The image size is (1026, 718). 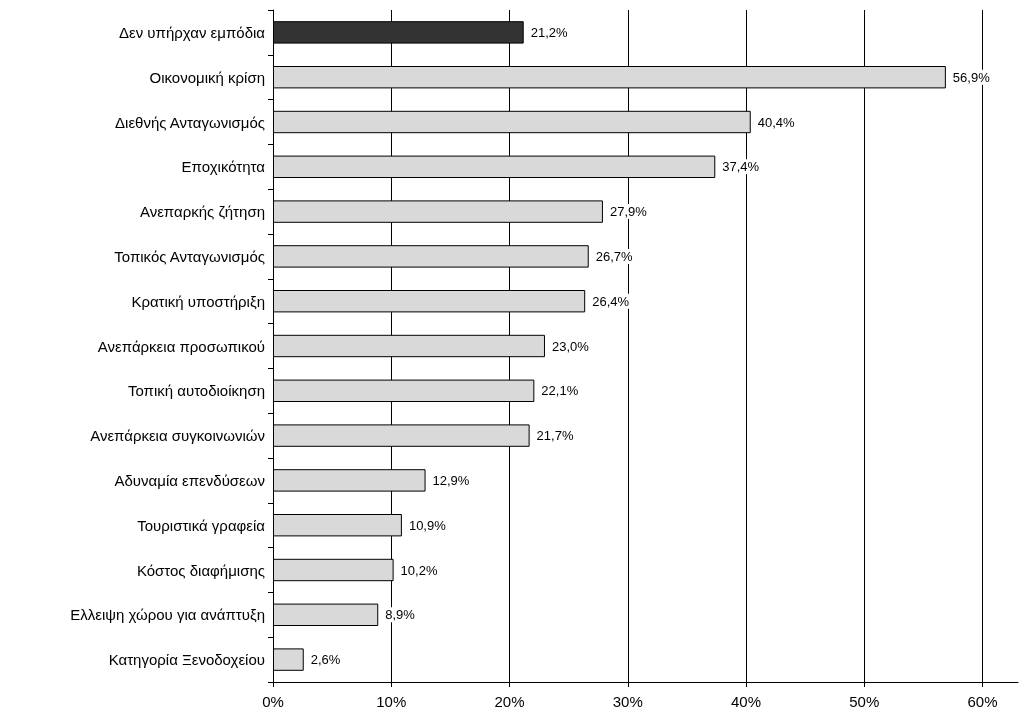 What do you see at coordinates (223, 167) in the screenshot?
I see `y-tick-label: Εποχικότητα` at bounding box center [223, 167].